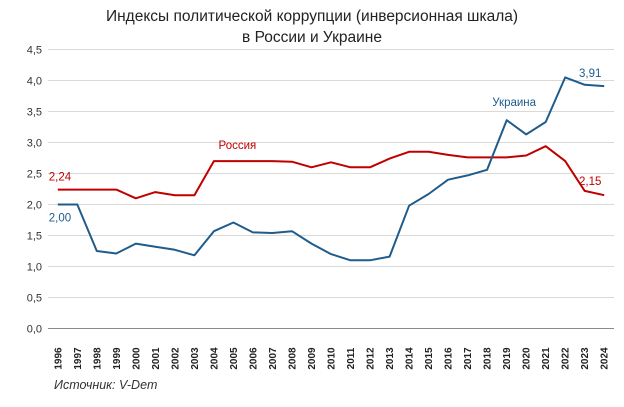  What do you see at coordinates (590, 74) in the screenshot?
I see `last-value-label-ukraine: 3,91` at bounding box center [590, 74].